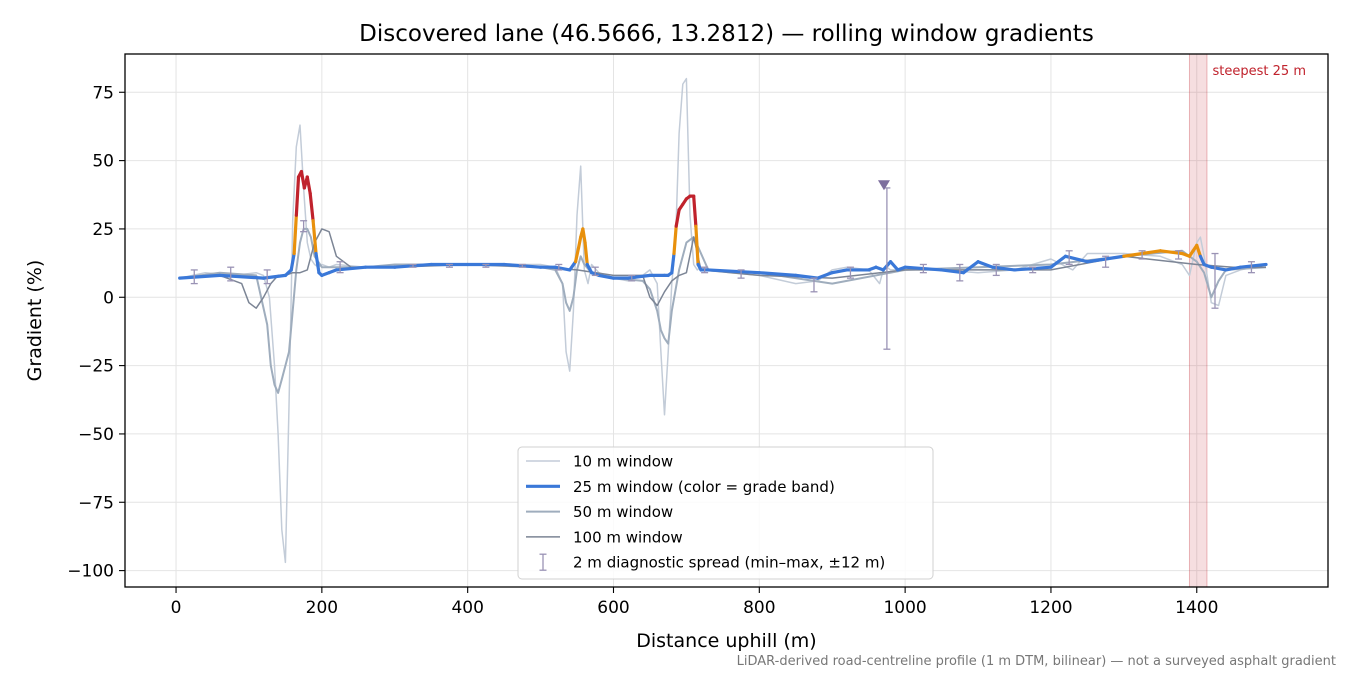 This screenshot has height=675, width=1350. Describe the element at coordinates (628, 537) in the screenshot. I see `legend-100m-label: 100 m window` at that location.